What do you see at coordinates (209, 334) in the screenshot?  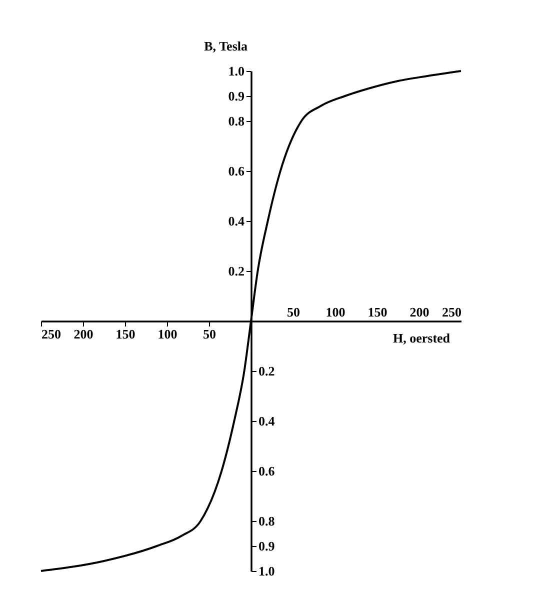 I see `x-tick-label: 50` at bounding box center [209, 334].